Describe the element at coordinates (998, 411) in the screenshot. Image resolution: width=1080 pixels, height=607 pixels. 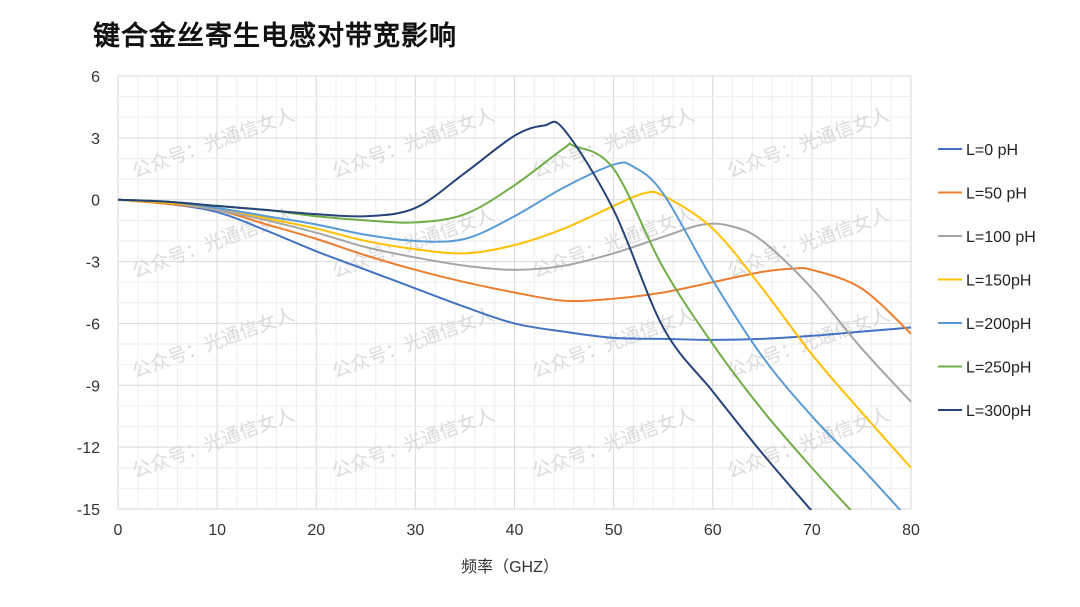
I see `legend-label: L=300pH` at that location.